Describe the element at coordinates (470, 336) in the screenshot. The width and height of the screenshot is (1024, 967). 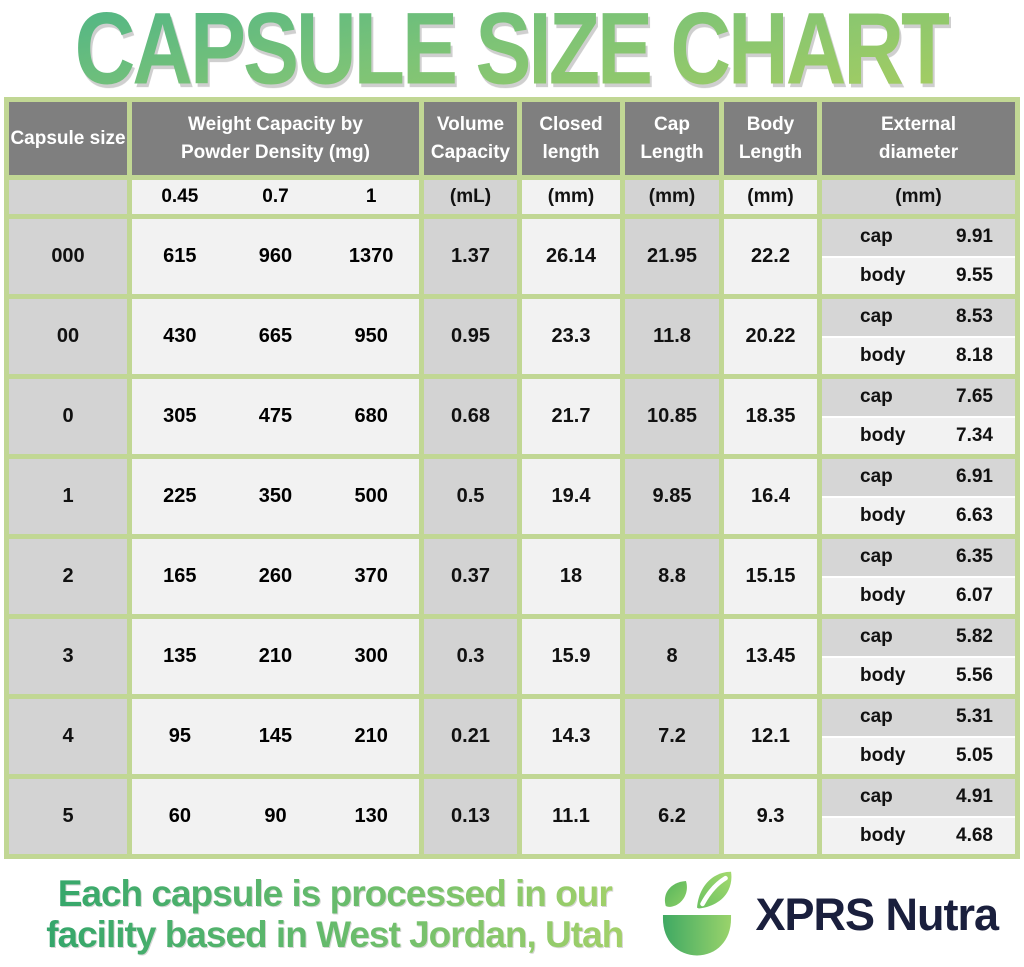
I see `volume-cell: 0.95` at that location.